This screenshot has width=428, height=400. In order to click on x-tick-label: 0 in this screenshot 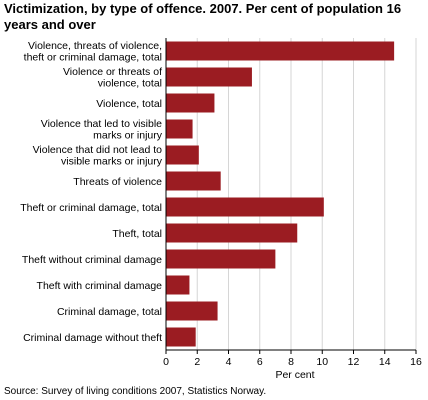, I will do `click(166, 362)`.